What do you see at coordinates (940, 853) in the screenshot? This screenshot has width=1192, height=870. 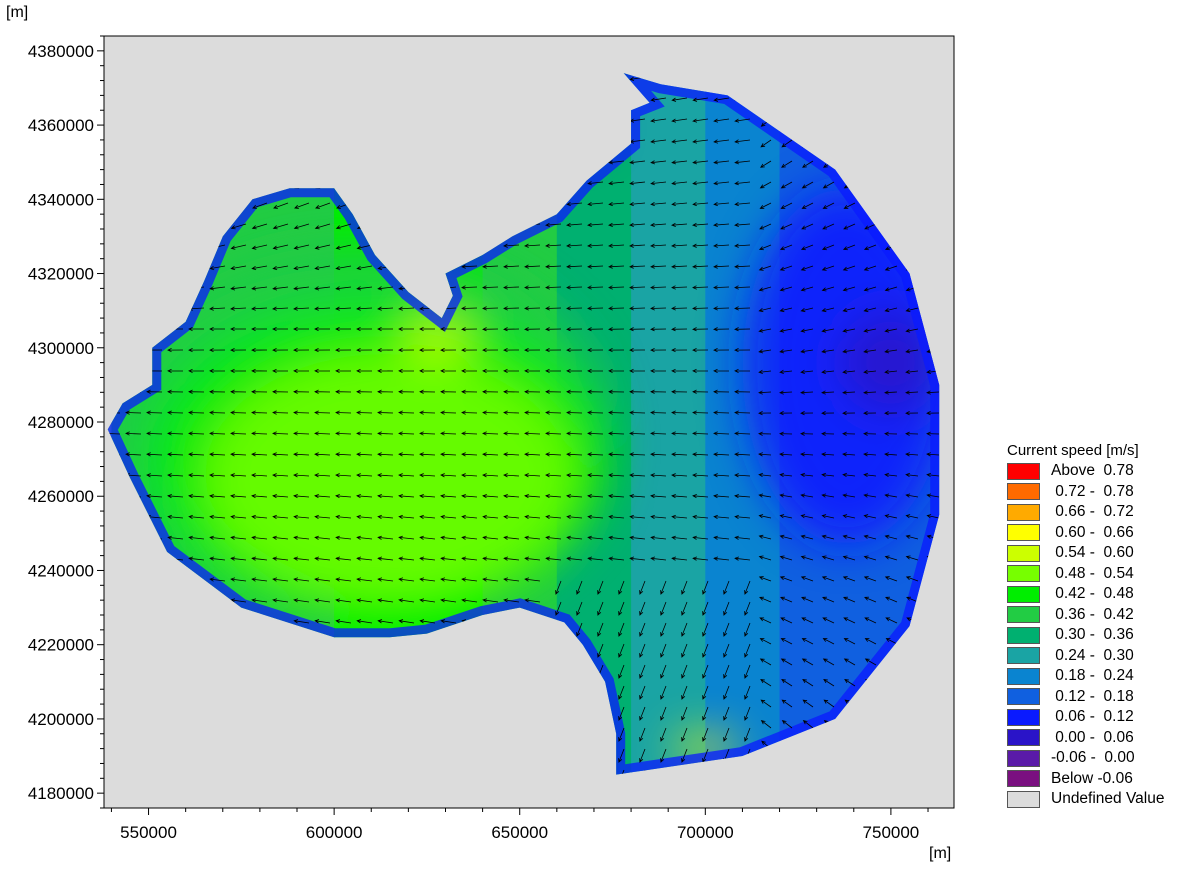 I see `x-axis-unit-label: [m]` at bounding box center [940, 853].